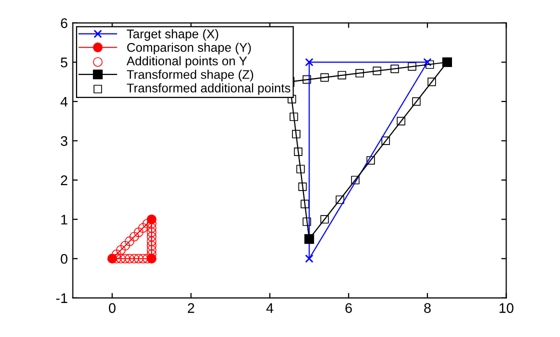 This screenshot has width=560, height=337. Describe the element at coordinates (189, 48) in the screenshot. I see `legend-label: Comparison shape (Y)` at that location.